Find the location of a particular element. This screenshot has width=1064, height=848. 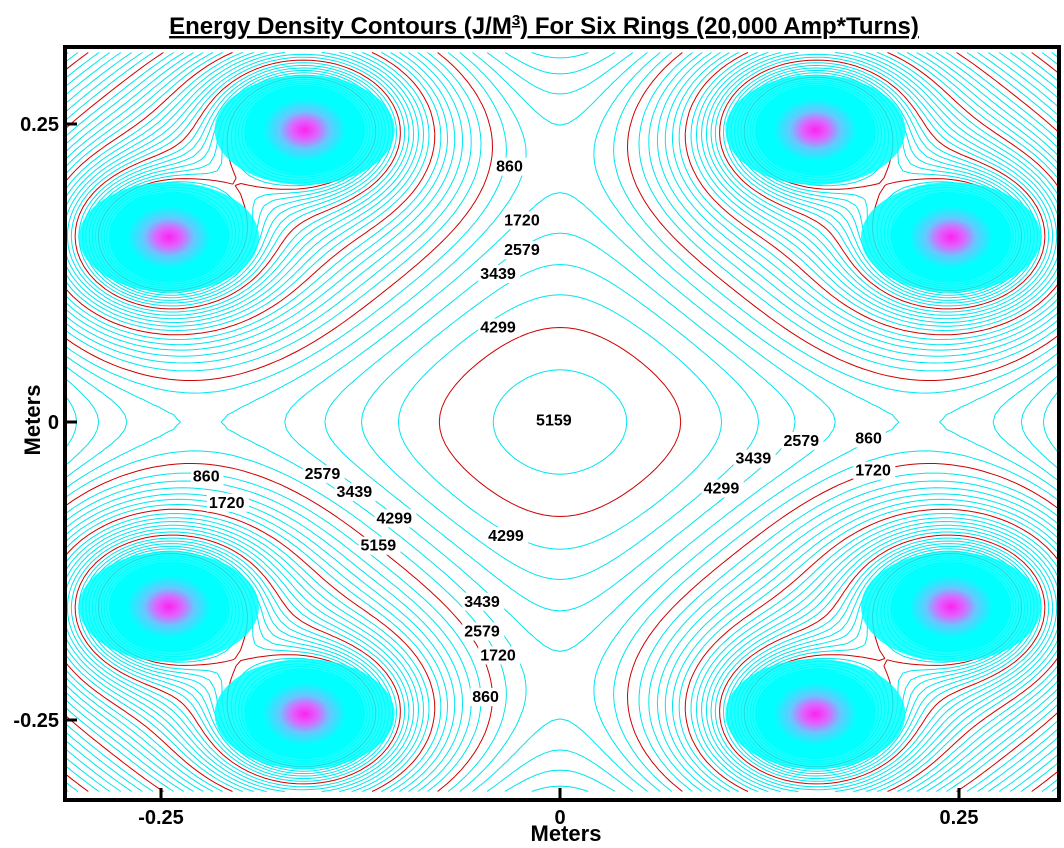

y-tick-label: -0.25 is located at coordinates (36, 721).